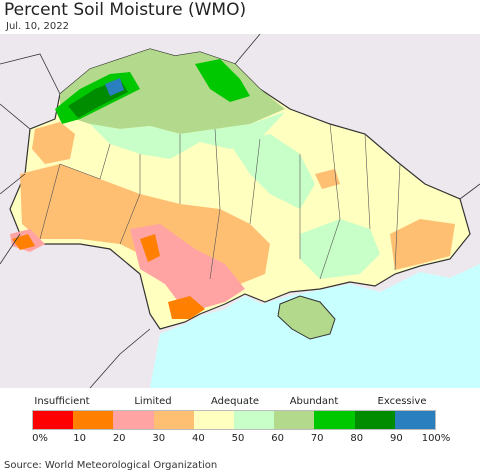 Image resolution: width=480 pixels, height=474 pixels. What do you see at coordinates (187, 135) in the screenshot?
I see `zone-moist` at bounding box center [187, 135].